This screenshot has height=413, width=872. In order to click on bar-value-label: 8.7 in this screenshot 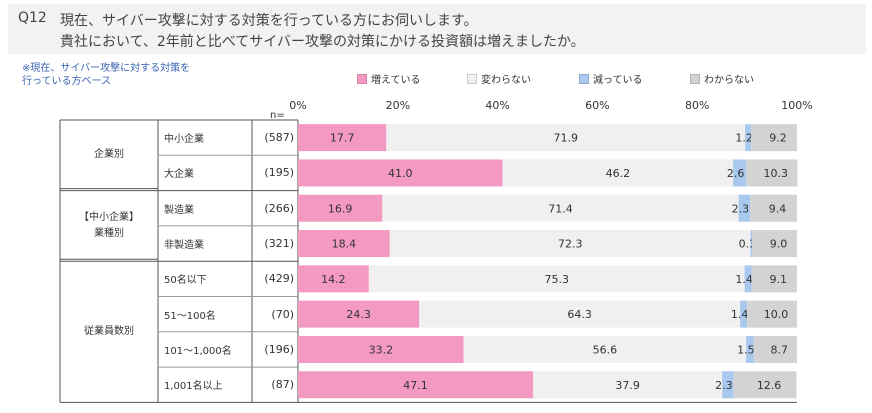, I will do `click(780, 349)`.